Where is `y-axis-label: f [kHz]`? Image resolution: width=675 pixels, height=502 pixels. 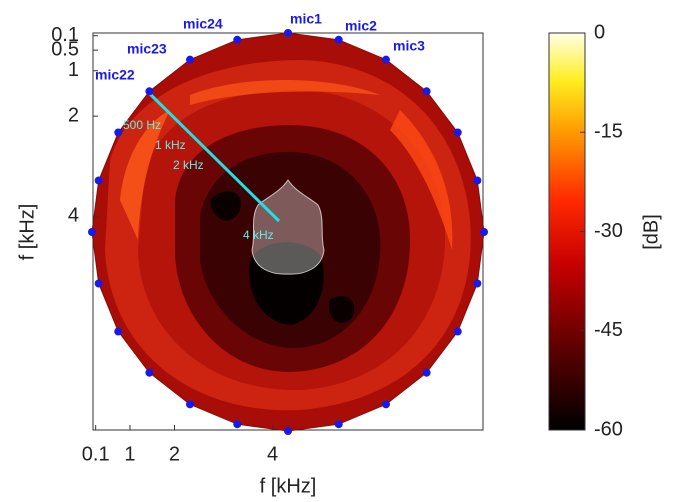
y-axis-label: f [kHz] is located at coordinates (27, 232).